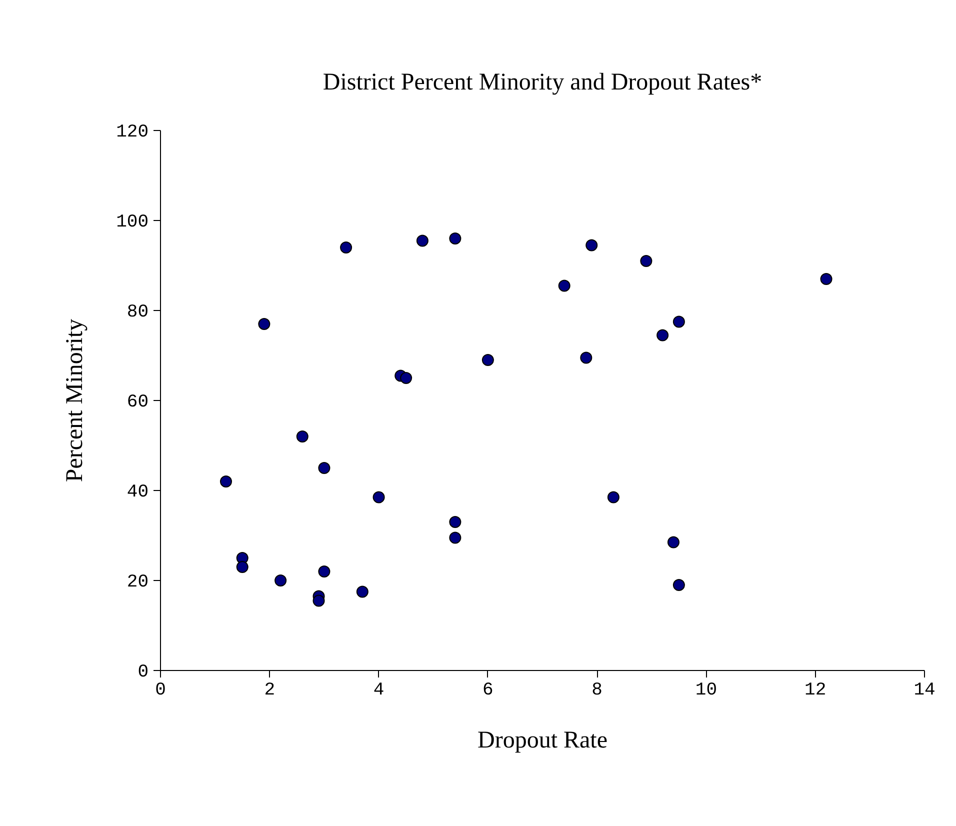 This screenshot has width=956, height=826. What do you see at coordinates (378, 690) in the screenshot?
I see `x-tick-label: 4` at bounding box center [378, 690].